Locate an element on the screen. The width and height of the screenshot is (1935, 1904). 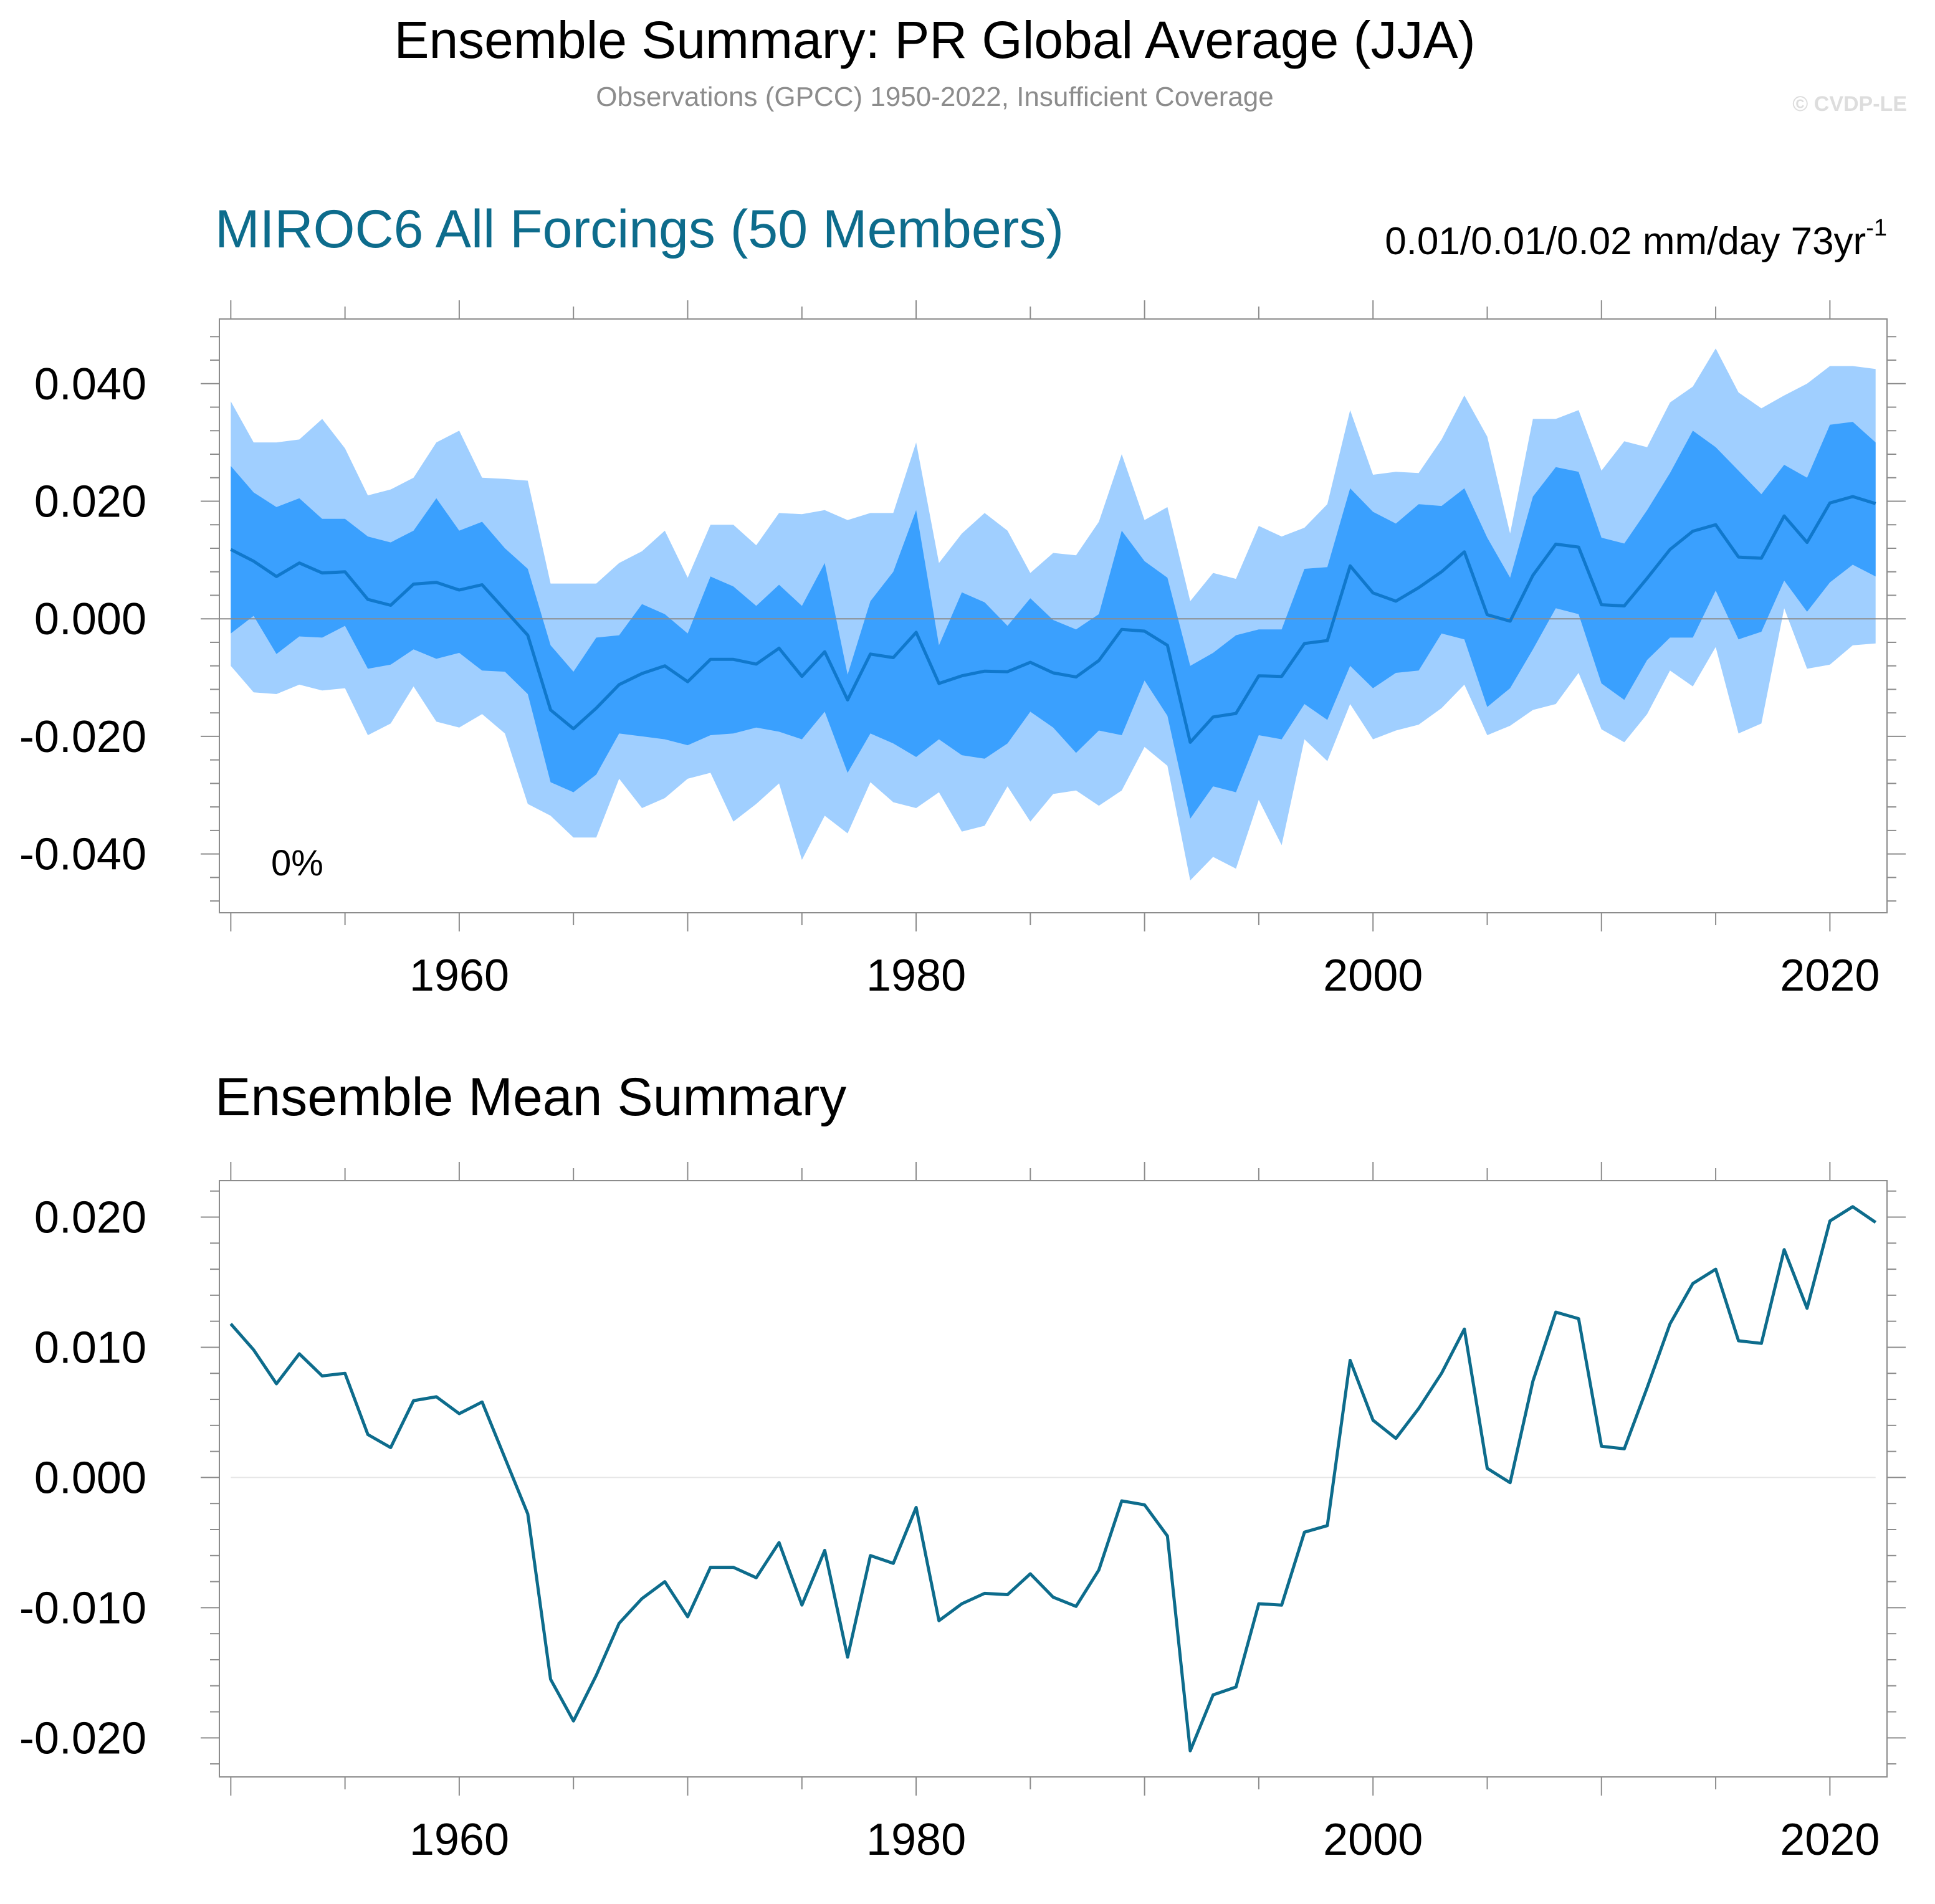
panel1-title: MIROC6 All Forcings (50 Members) is located at coordinates (639, 229).